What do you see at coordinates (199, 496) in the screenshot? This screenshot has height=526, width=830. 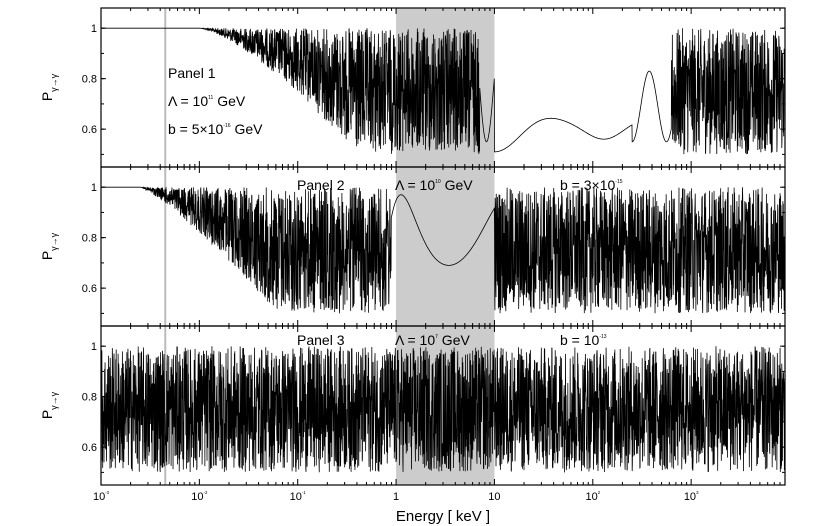 I see `x-tick-label: 10⁻²` at bounding box center [199, 496].